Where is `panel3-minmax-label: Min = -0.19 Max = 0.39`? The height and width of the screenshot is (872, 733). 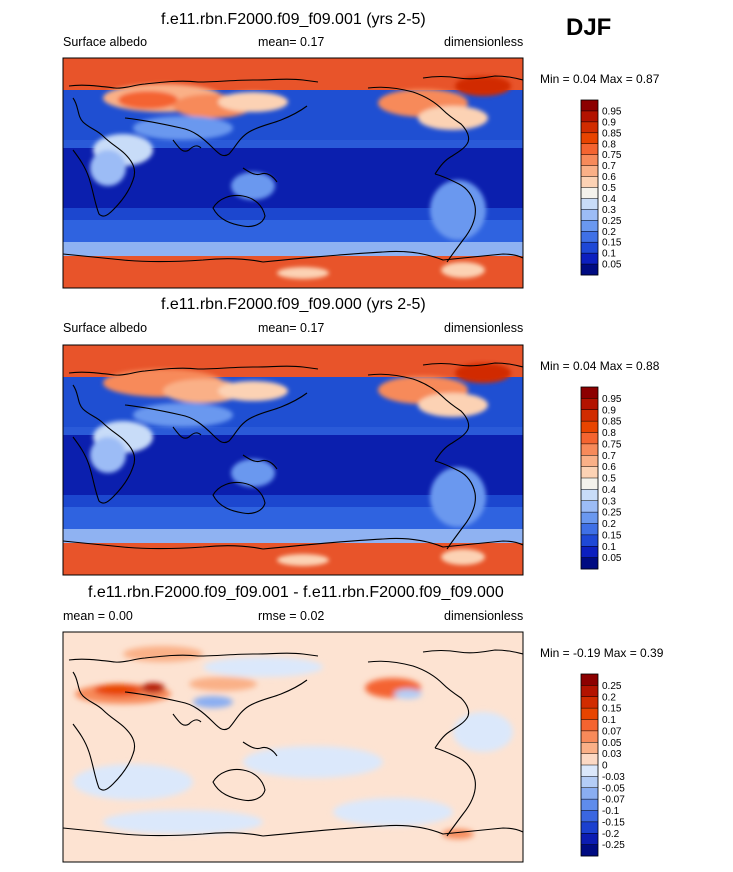 panel3-minmax-label: Min = -0.19 Max = 0.39 is located at coordinates (602, 653).